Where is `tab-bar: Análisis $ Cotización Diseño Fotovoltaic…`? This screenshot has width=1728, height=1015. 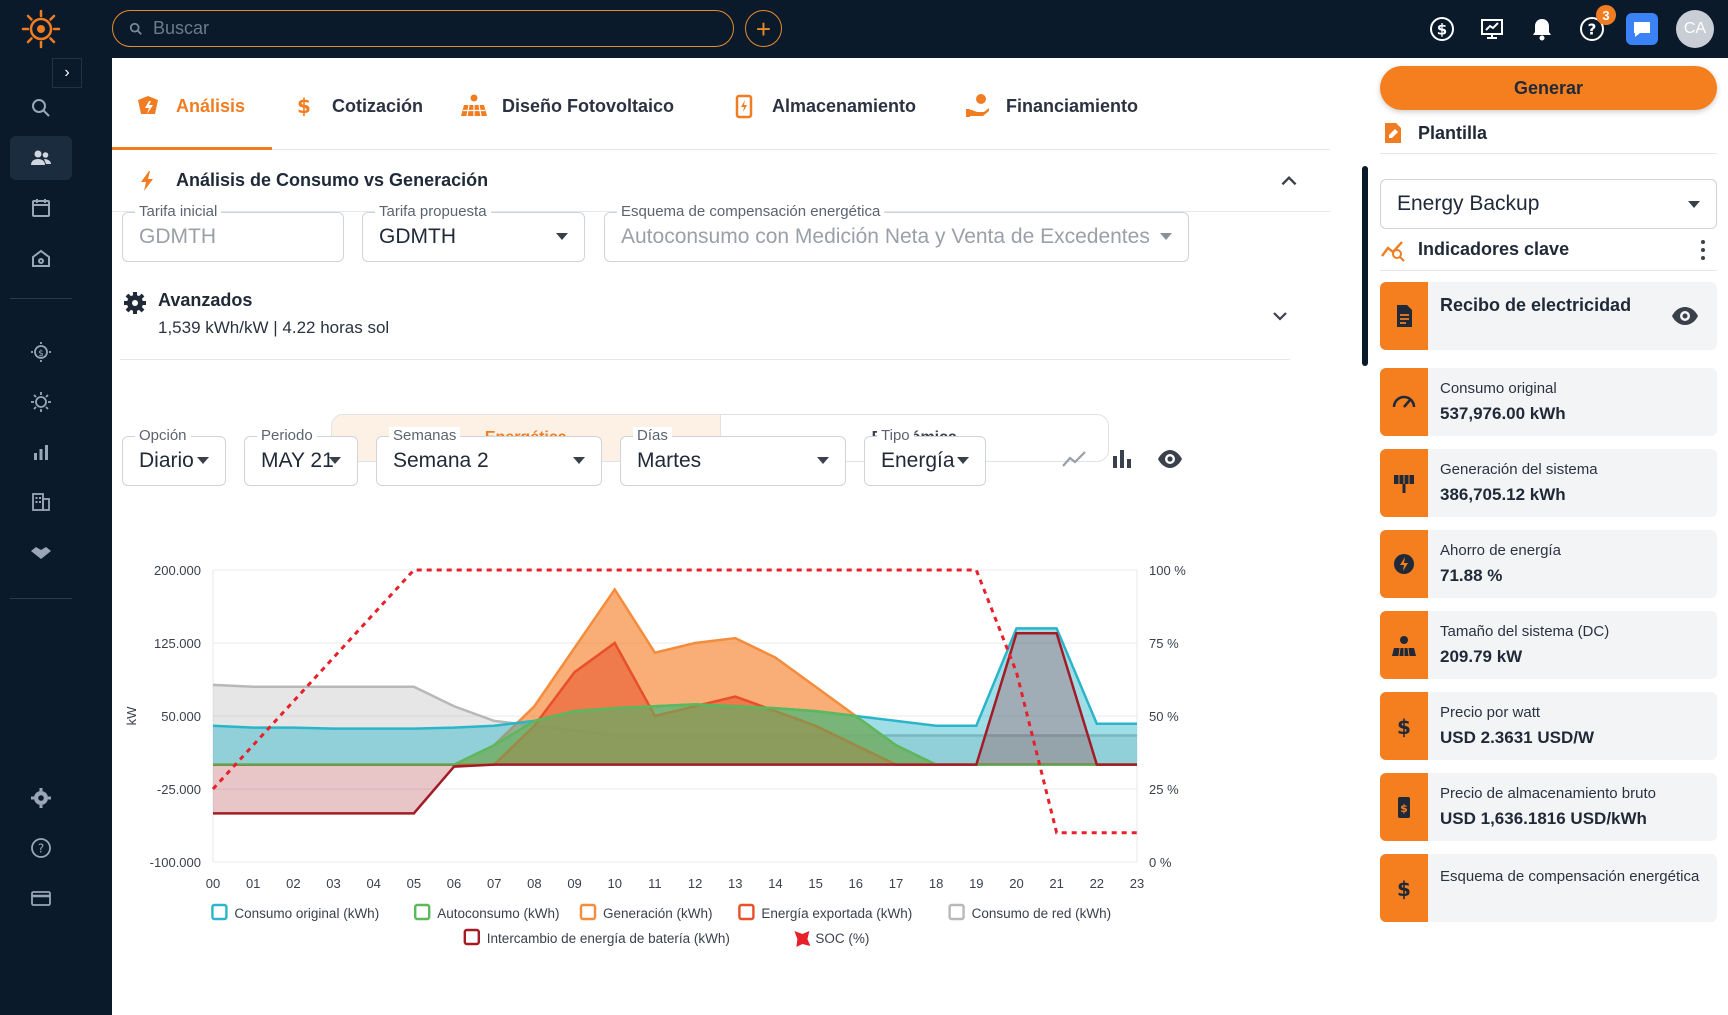
tab-bar: Análisis $ Cotización Diseño Fotovoltaic… is located at coordinates (721, 104).